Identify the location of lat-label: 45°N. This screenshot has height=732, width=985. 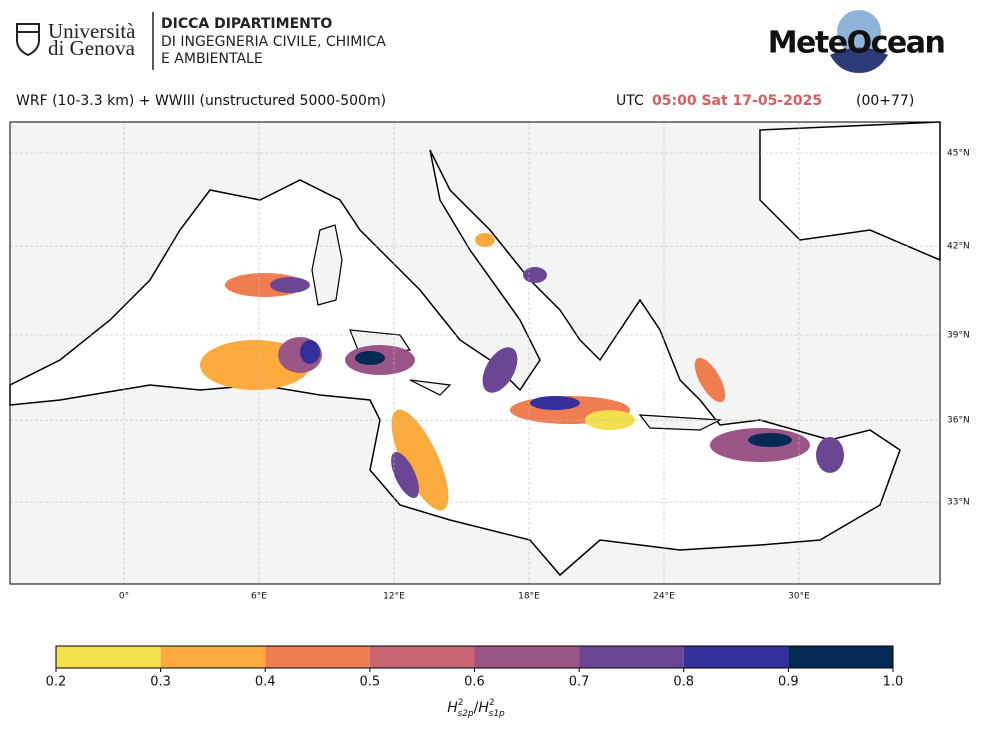
(958, 154).